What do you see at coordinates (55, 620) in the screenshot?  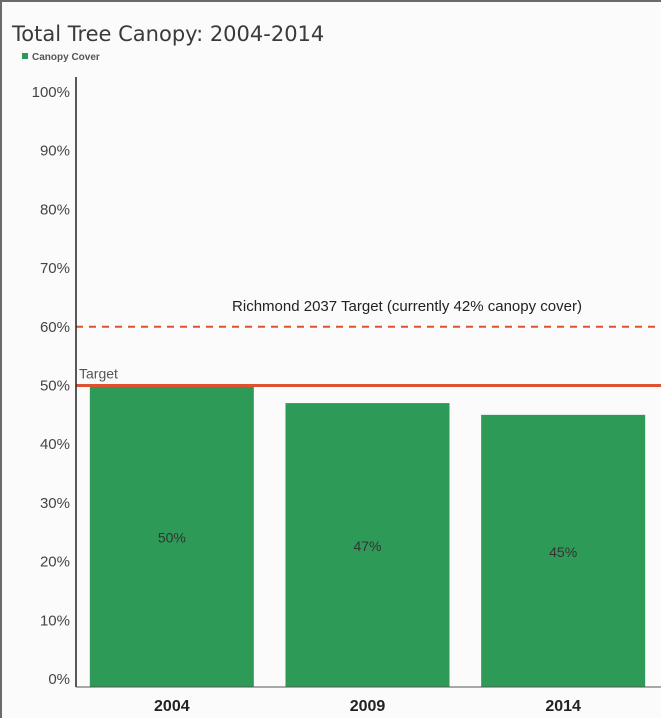 I see `y-tick-label: 10%` at bounding box center [55, 620].